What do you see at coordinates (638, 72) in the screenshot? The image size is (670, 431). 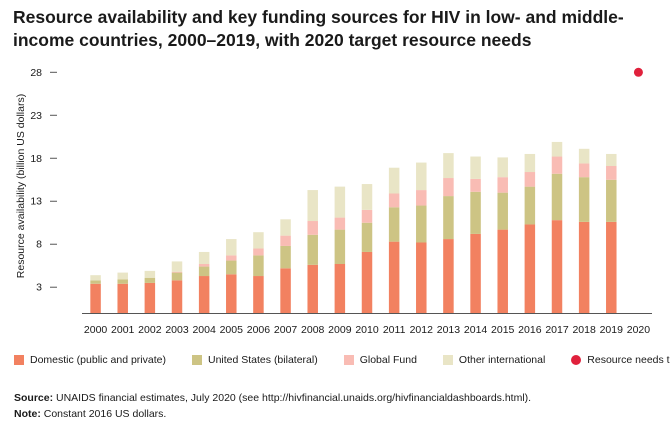 I see `target-marker` at bounding box center [638, 72].